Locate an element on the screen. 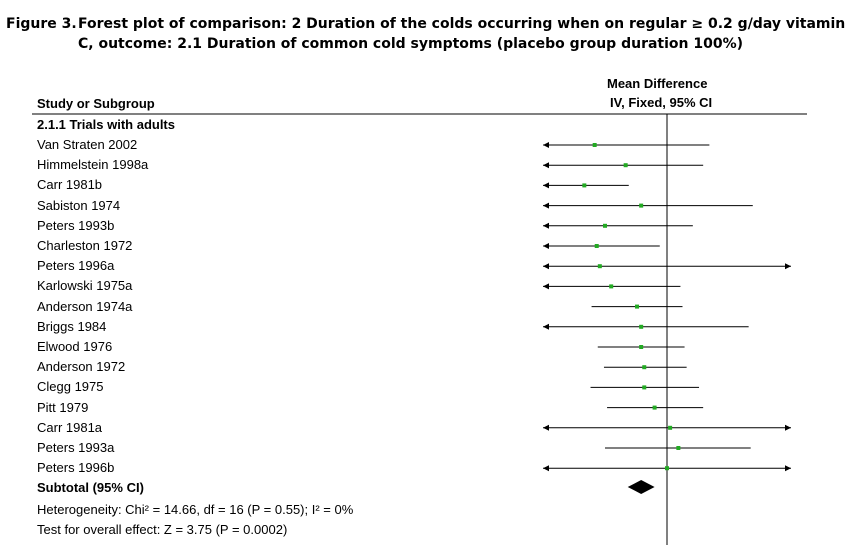 The image size is (845, 547). study-label: Clegg 1975 is located at coordinates (70, 387).